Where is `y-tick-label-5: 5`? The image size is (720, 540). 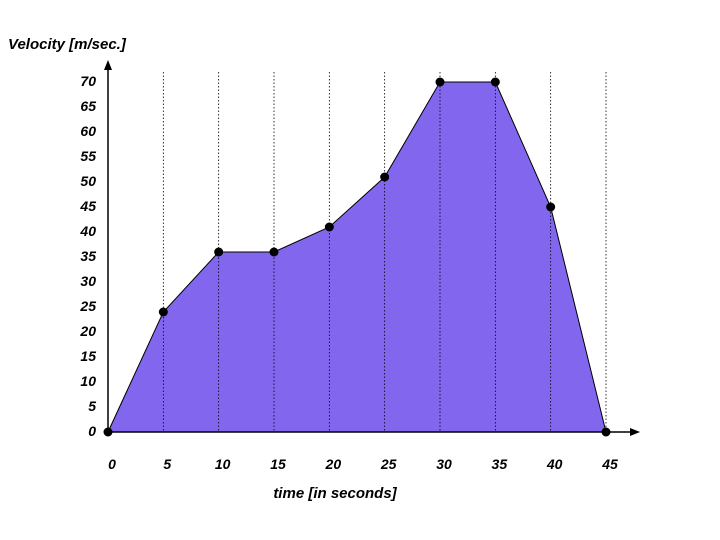 y-tick-label-5: 5 is located at coordinates (92, 406).